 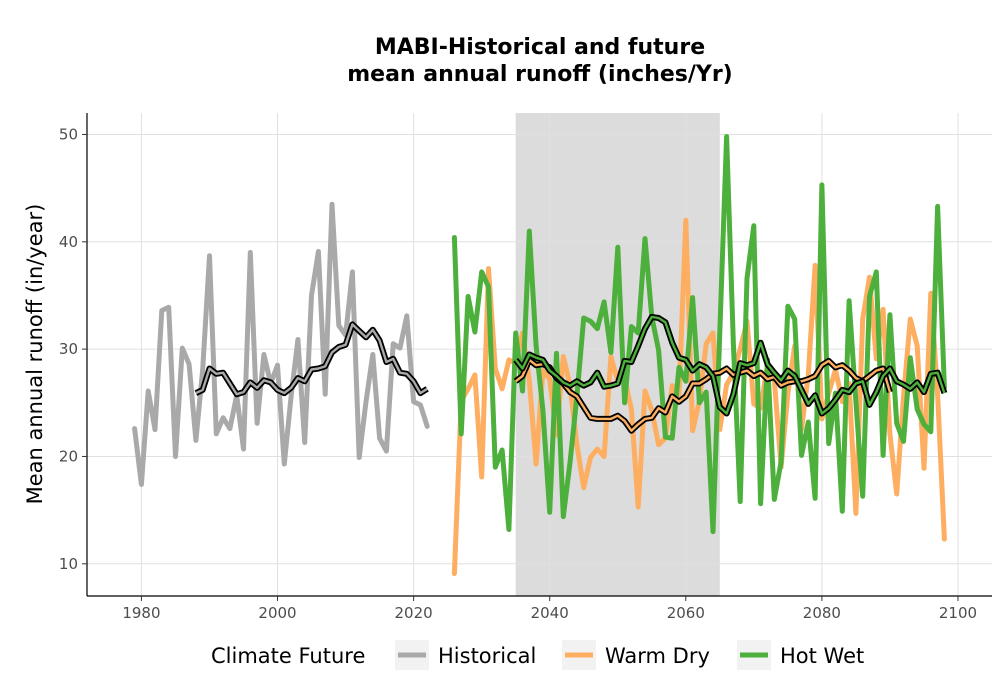 What do you see at coordinates (822, 656) in the screenshot?
I see `legend-label-hot-wet: Hot Wet` at bounding box center [822, 656].